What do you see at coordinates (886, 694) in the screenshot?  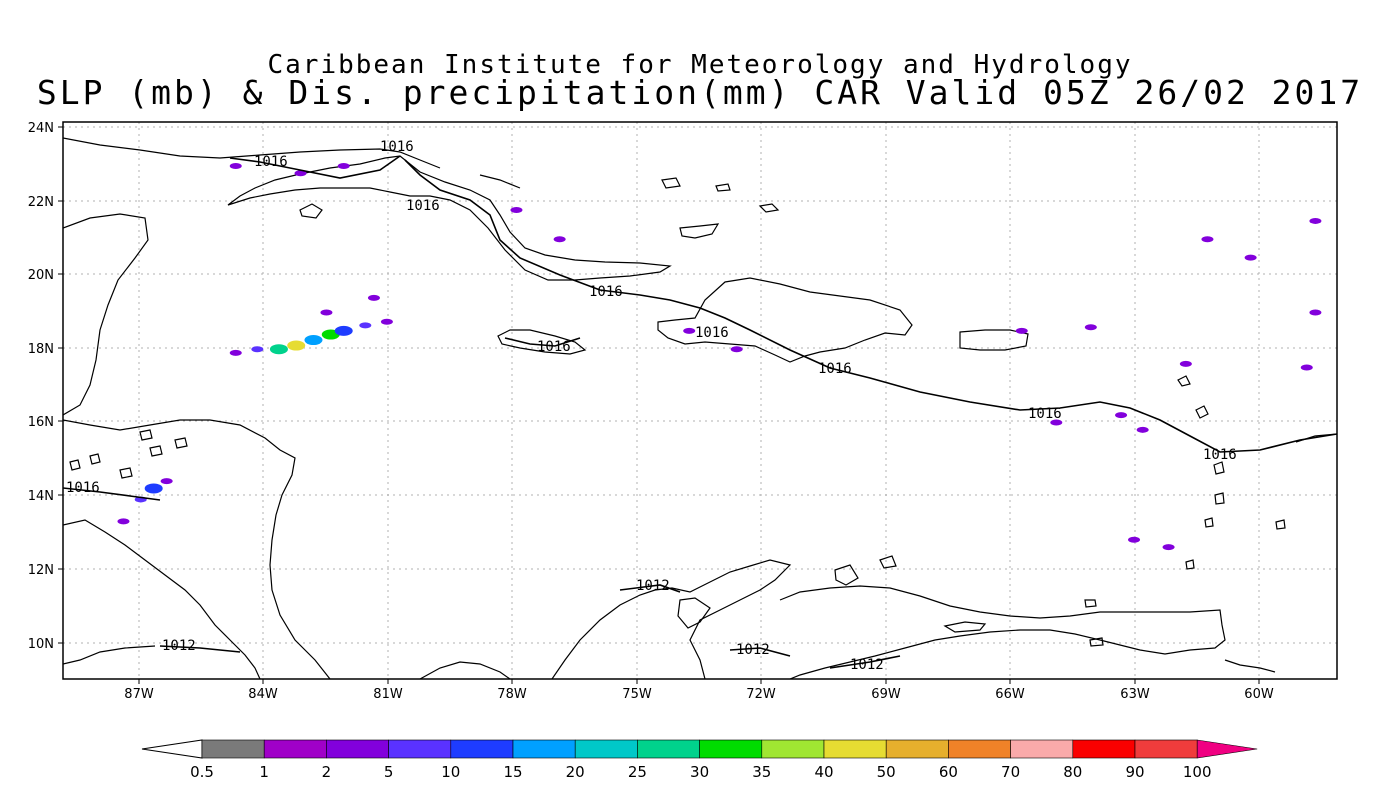 I see `x-tick-label: 69W` at bounding box center [886, 694].